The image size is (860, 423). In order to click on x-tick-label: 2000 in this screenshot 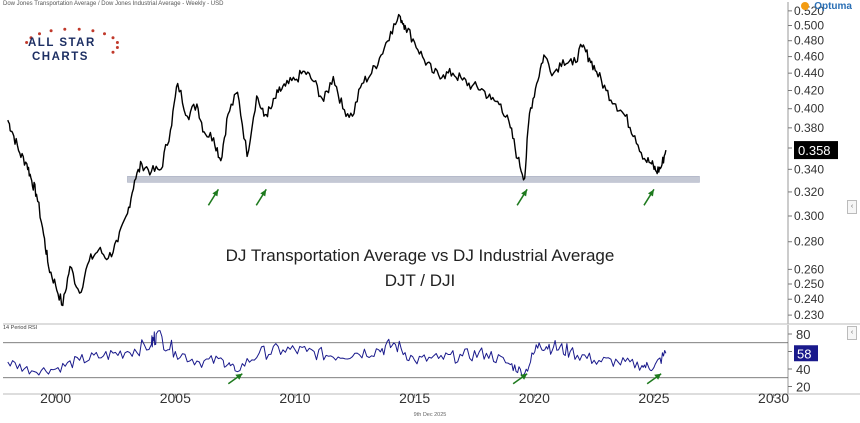, I will do `click(55, 398)`.